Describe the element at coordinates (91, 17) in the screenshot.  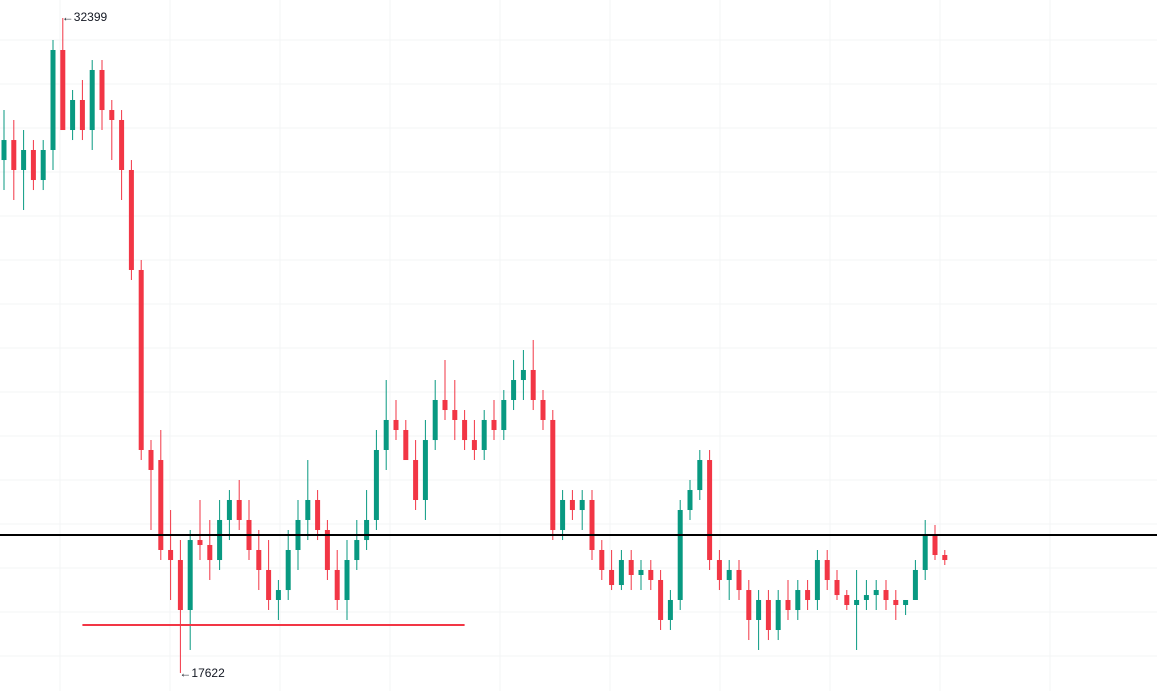
I see `high-label: 32399` at that location.